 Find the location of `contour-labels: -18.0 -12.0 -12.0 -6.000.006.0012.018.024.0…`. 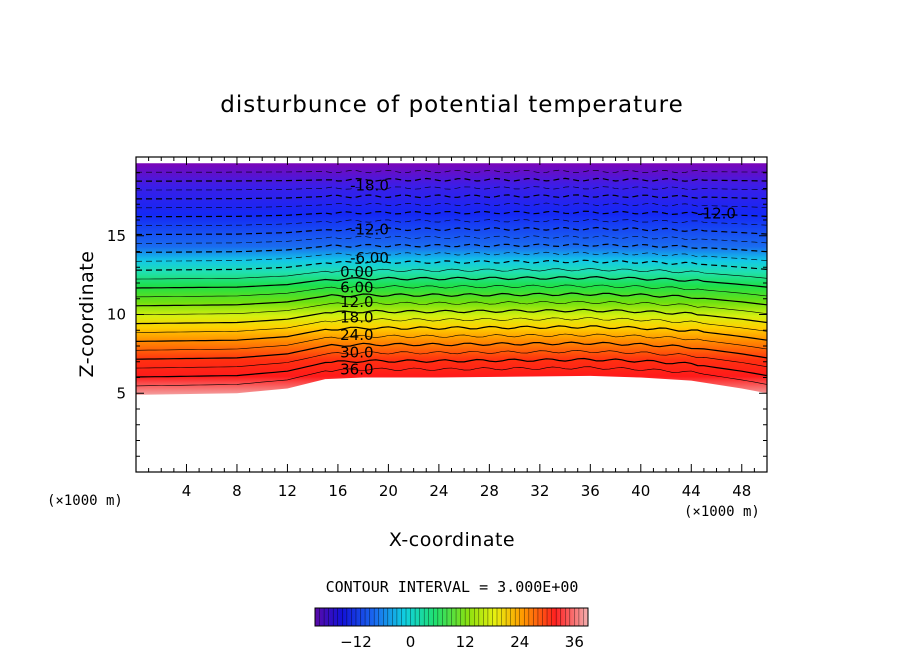

contour-labels: -18.0 -12.0 -12.0 -6.000.006.0012.018.024.0… is located at coordinates (538, 277).